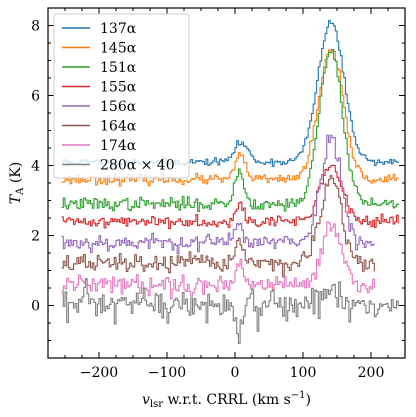 This screenshot has width=416, height=417. Describe the element at coordinates (35, 237) in the screenshot. I see `y-tick-label: 2` at that location.